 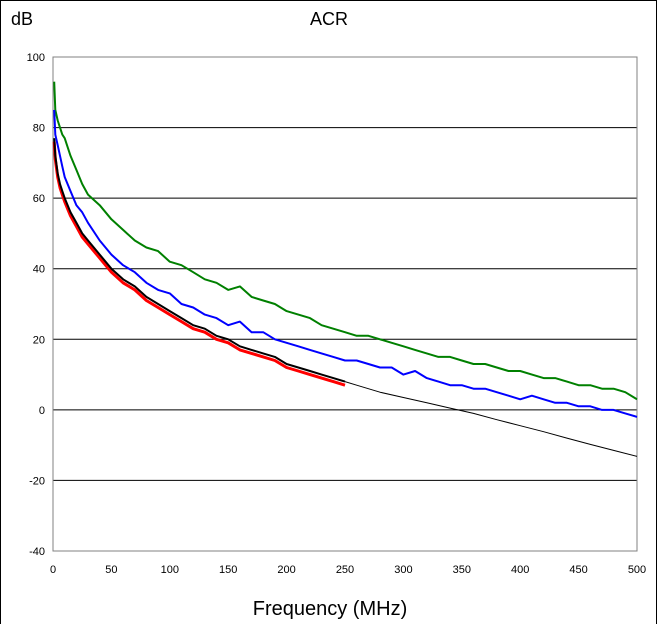 I want to click on chart-title: ACR, so click(x=329, y=19).